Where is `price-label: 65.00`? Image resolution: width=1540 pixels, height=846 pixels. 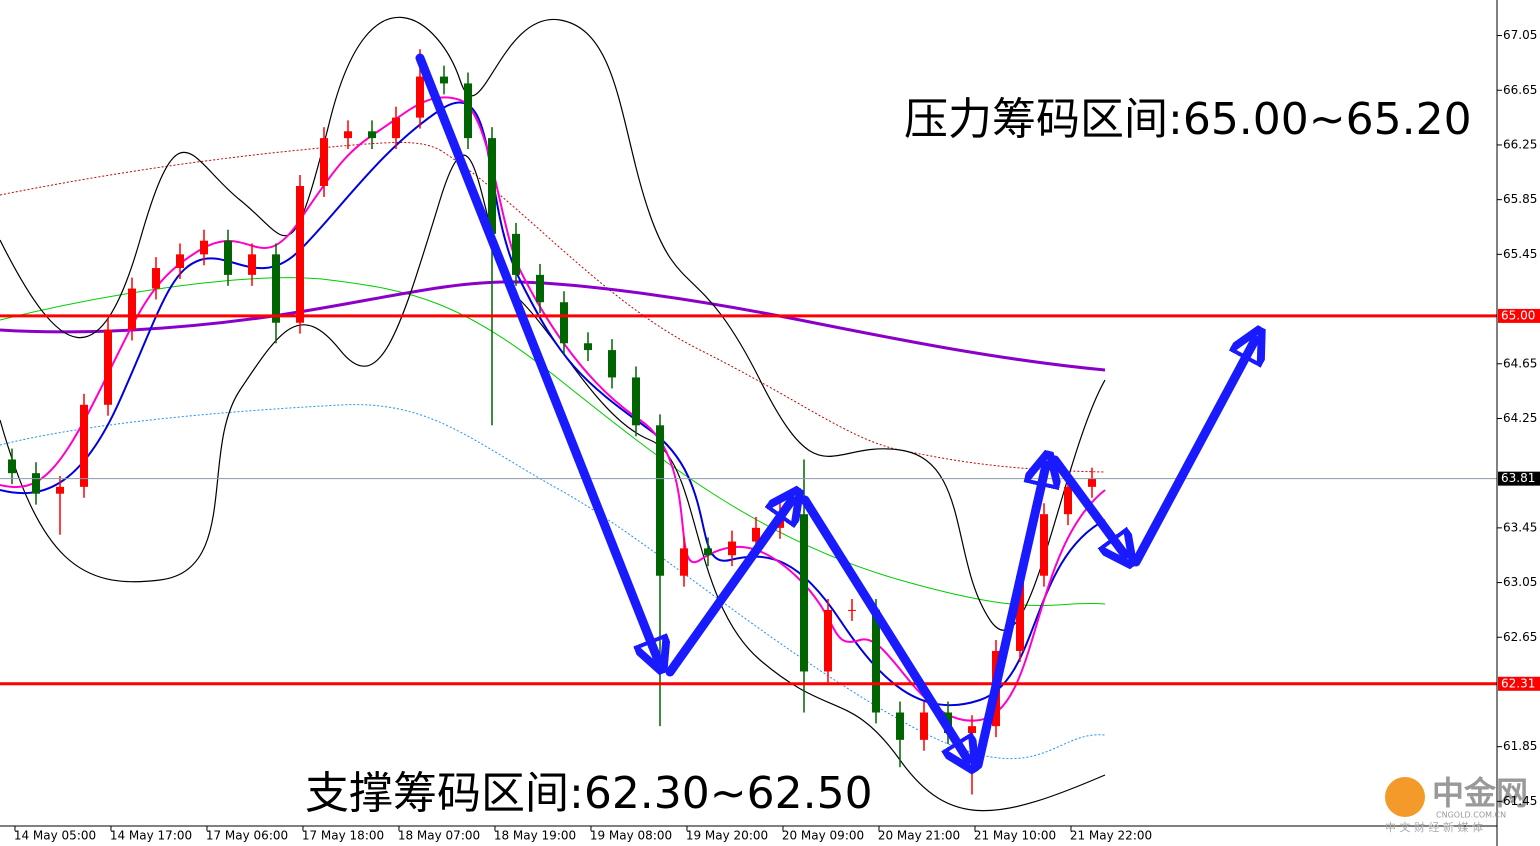 price-label: 65.00 is located at coordinates (1518, 315).